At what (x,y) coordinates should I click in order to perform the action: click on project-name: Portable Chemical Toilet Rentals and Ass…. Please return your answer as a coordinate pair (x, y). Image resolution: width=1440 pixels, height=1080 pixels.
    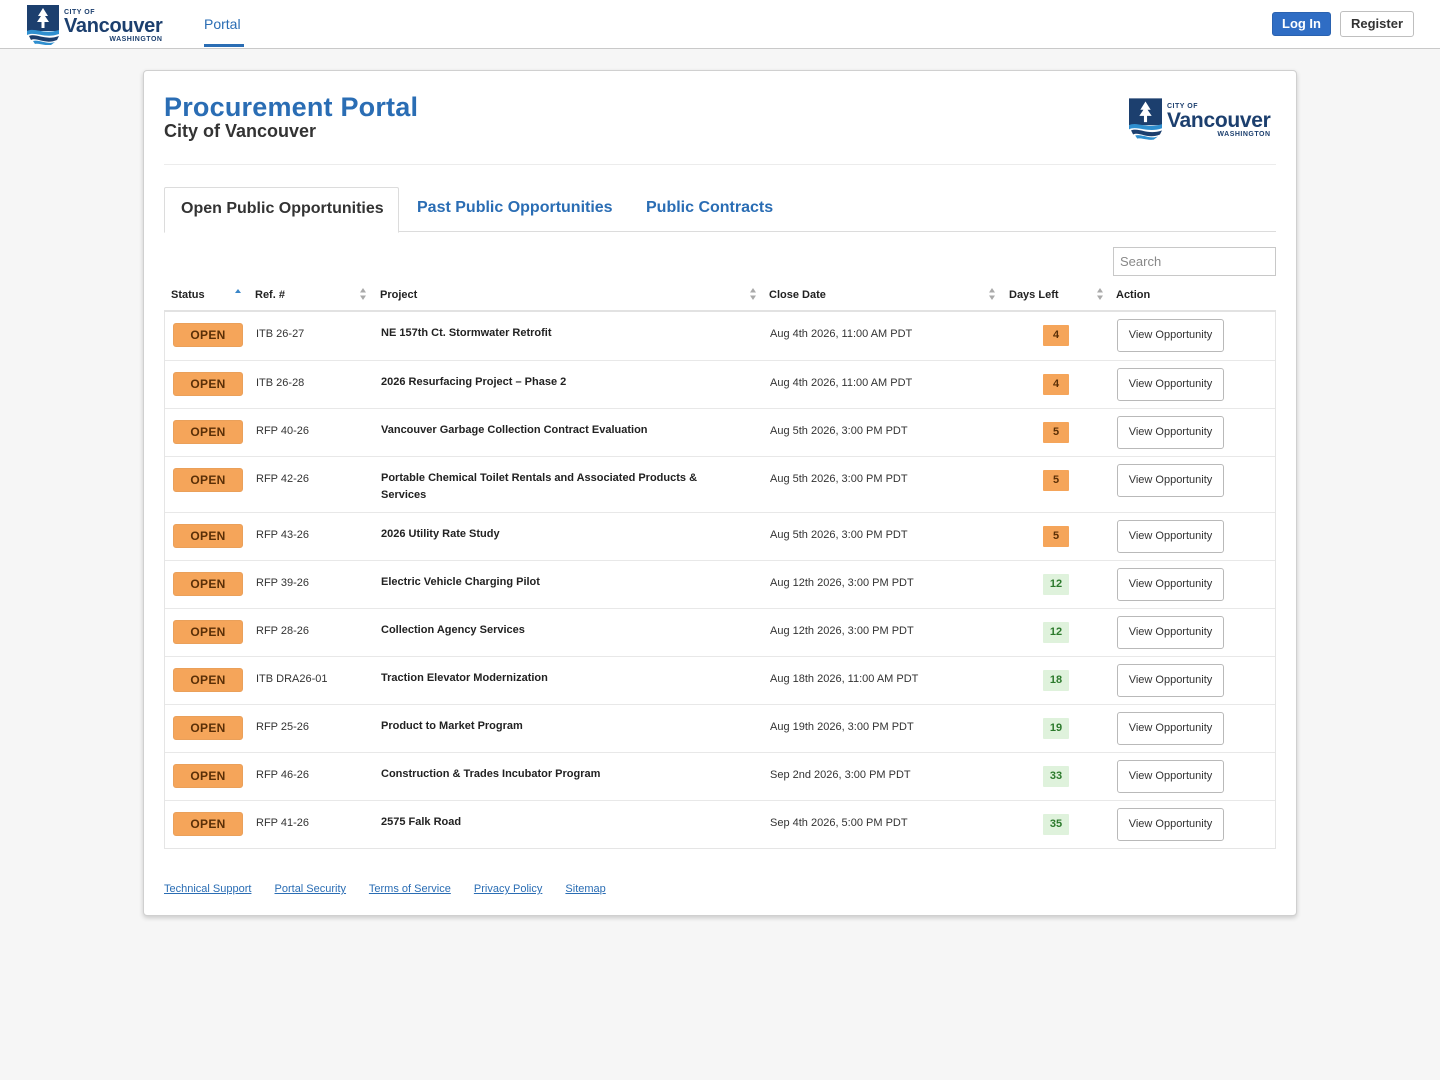
    Looking at the image, I should click on (539, 486).